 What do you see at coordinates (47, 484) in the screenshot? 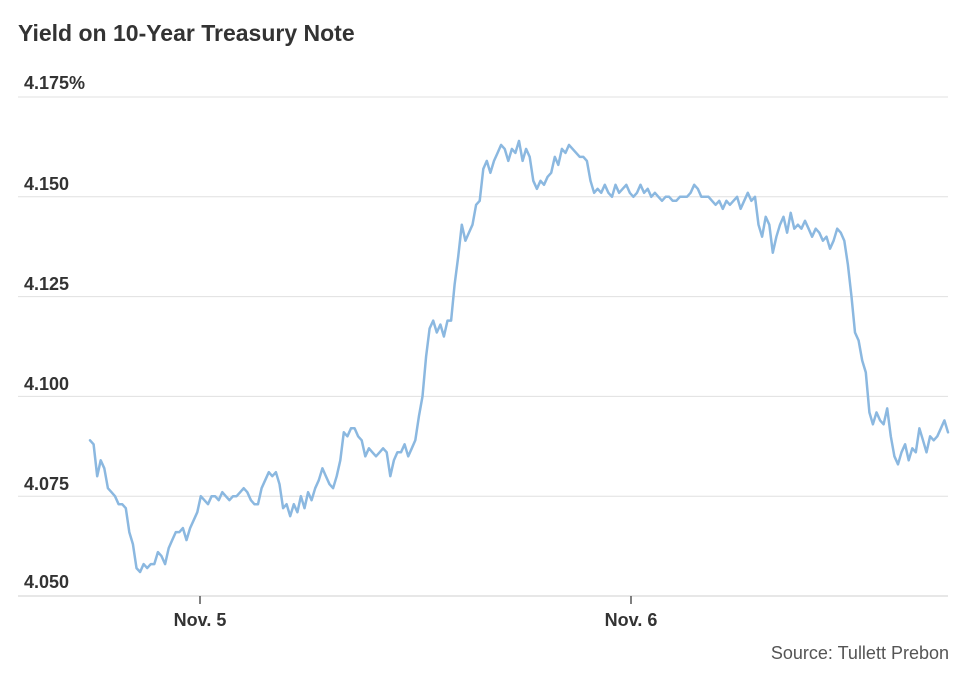
I see `y-tick-label: 4.075` at bounding box center [47, 484].